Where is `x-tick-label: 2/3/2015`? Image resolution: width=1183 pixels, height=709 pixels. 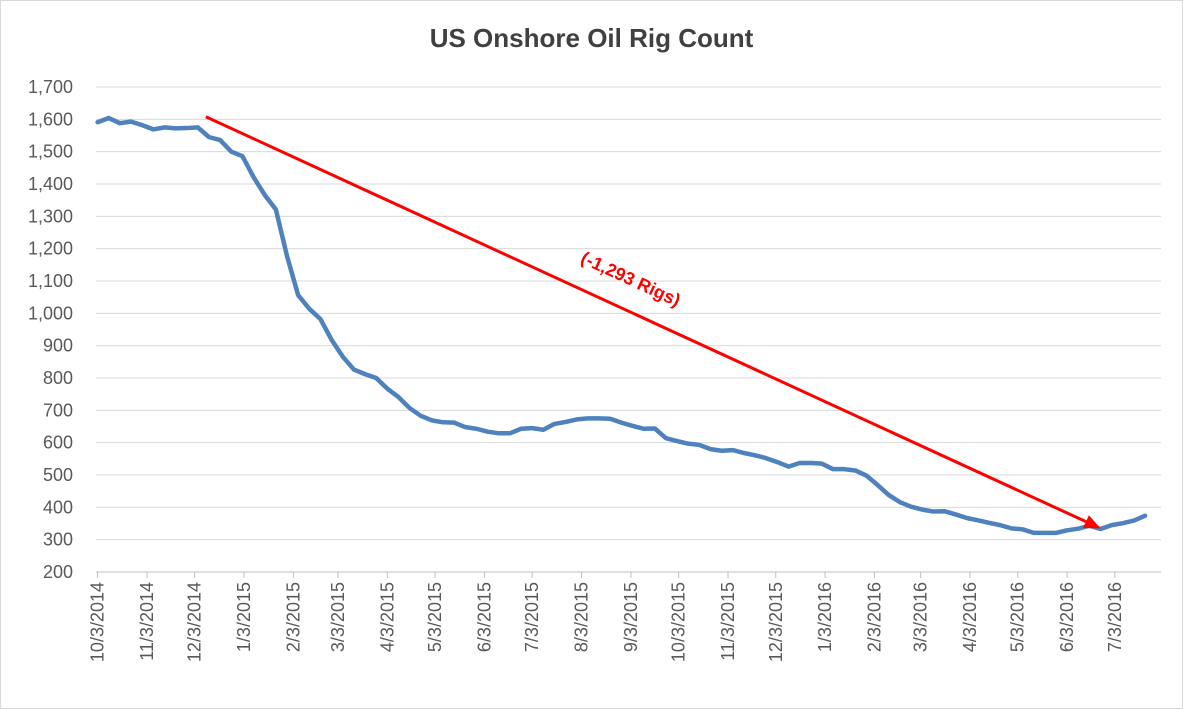 x-tick-label: 2/3/2015 is located at coordinates (293, 617).